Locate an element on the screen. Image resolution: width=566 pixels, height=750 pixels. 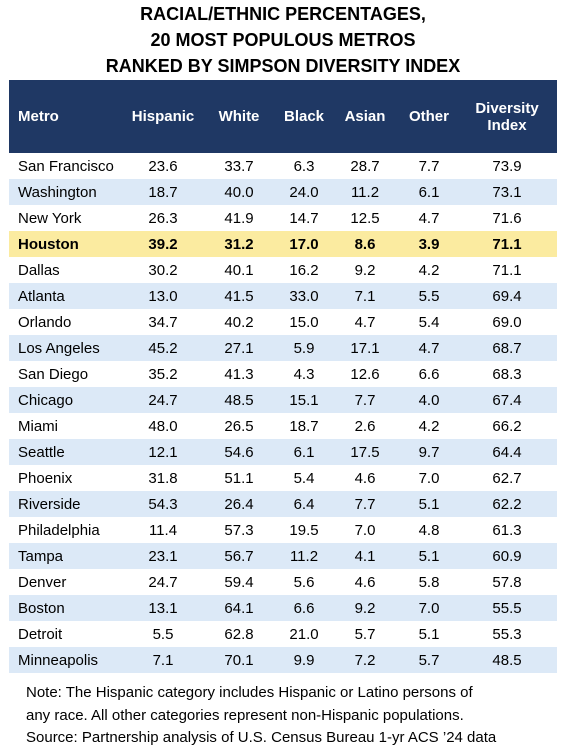
cell-black: 21.0 is located at coordinates (304, 634).